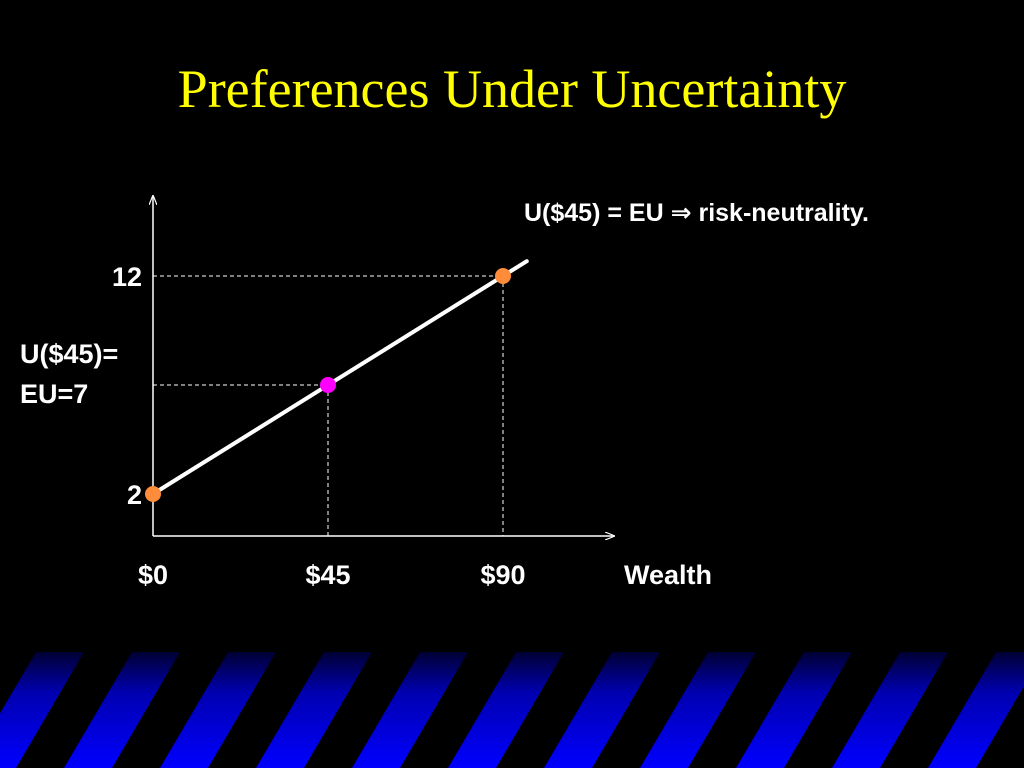 The height and width of the screenshot is (768, 1024). I want to click on mid-label-line1: U($45)=, so click(69, 354).